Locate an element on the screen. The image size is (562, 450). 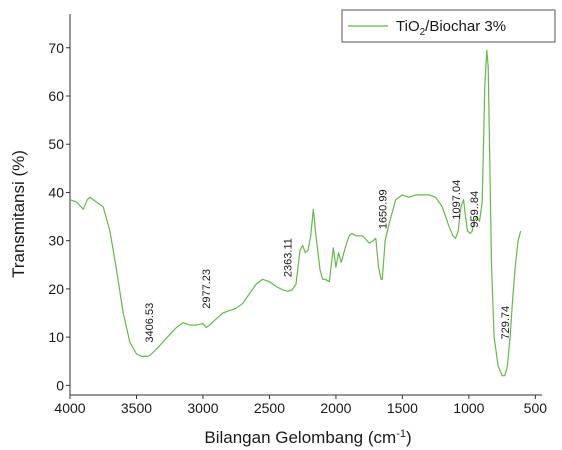
x-axis-label: Bilangan Gelombang (cm-1) is located at coordinates (307, 437).